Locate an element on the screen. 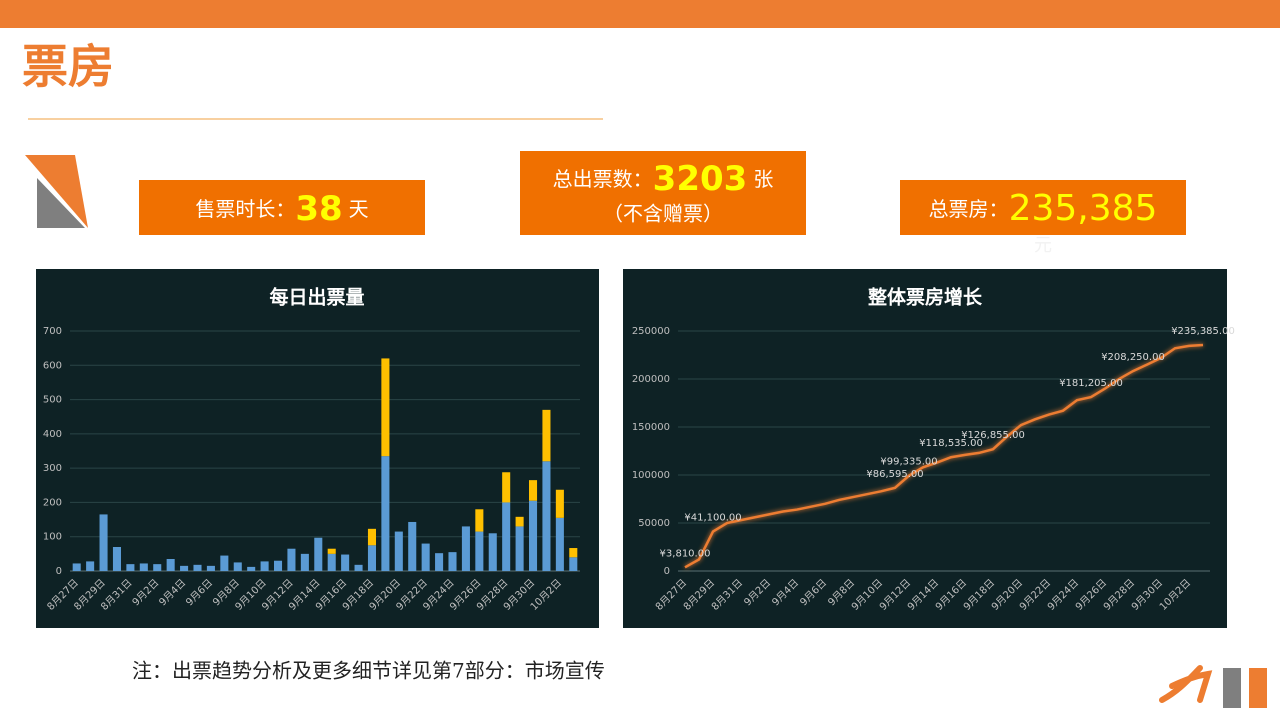 The width and height of the screenshot is (1280, 720). y-tick-label: 100000 is located at coordinates (651, 475).